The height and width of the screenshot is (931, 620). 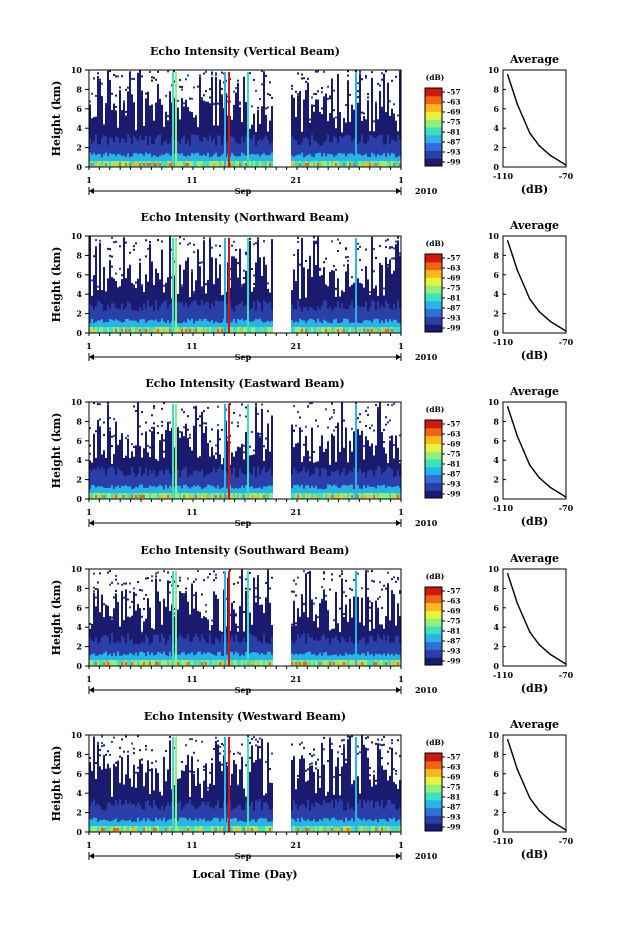 I want to click on y-tick-label: 8, so click(x=79, y=588).